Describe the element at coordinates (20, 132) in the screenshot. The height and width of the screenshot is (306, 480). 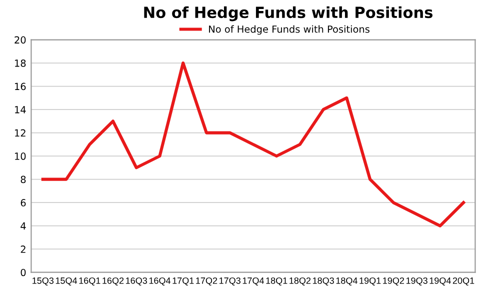
I see `y-tick-label: 12` at that location.